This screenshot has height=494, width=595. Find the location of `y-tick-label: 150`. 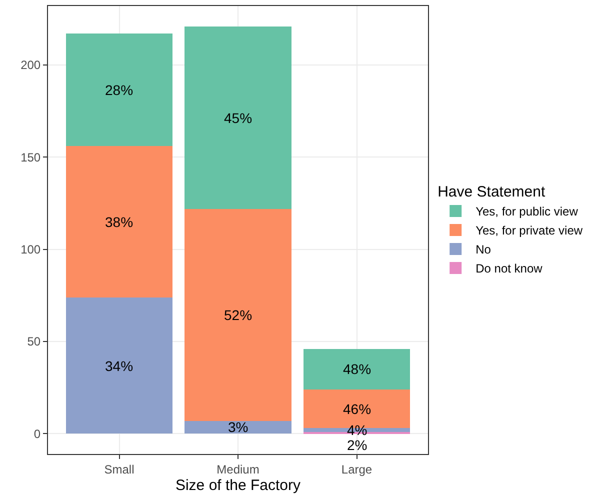

y-tick-label: 150 is located at coordinates (30, 157).